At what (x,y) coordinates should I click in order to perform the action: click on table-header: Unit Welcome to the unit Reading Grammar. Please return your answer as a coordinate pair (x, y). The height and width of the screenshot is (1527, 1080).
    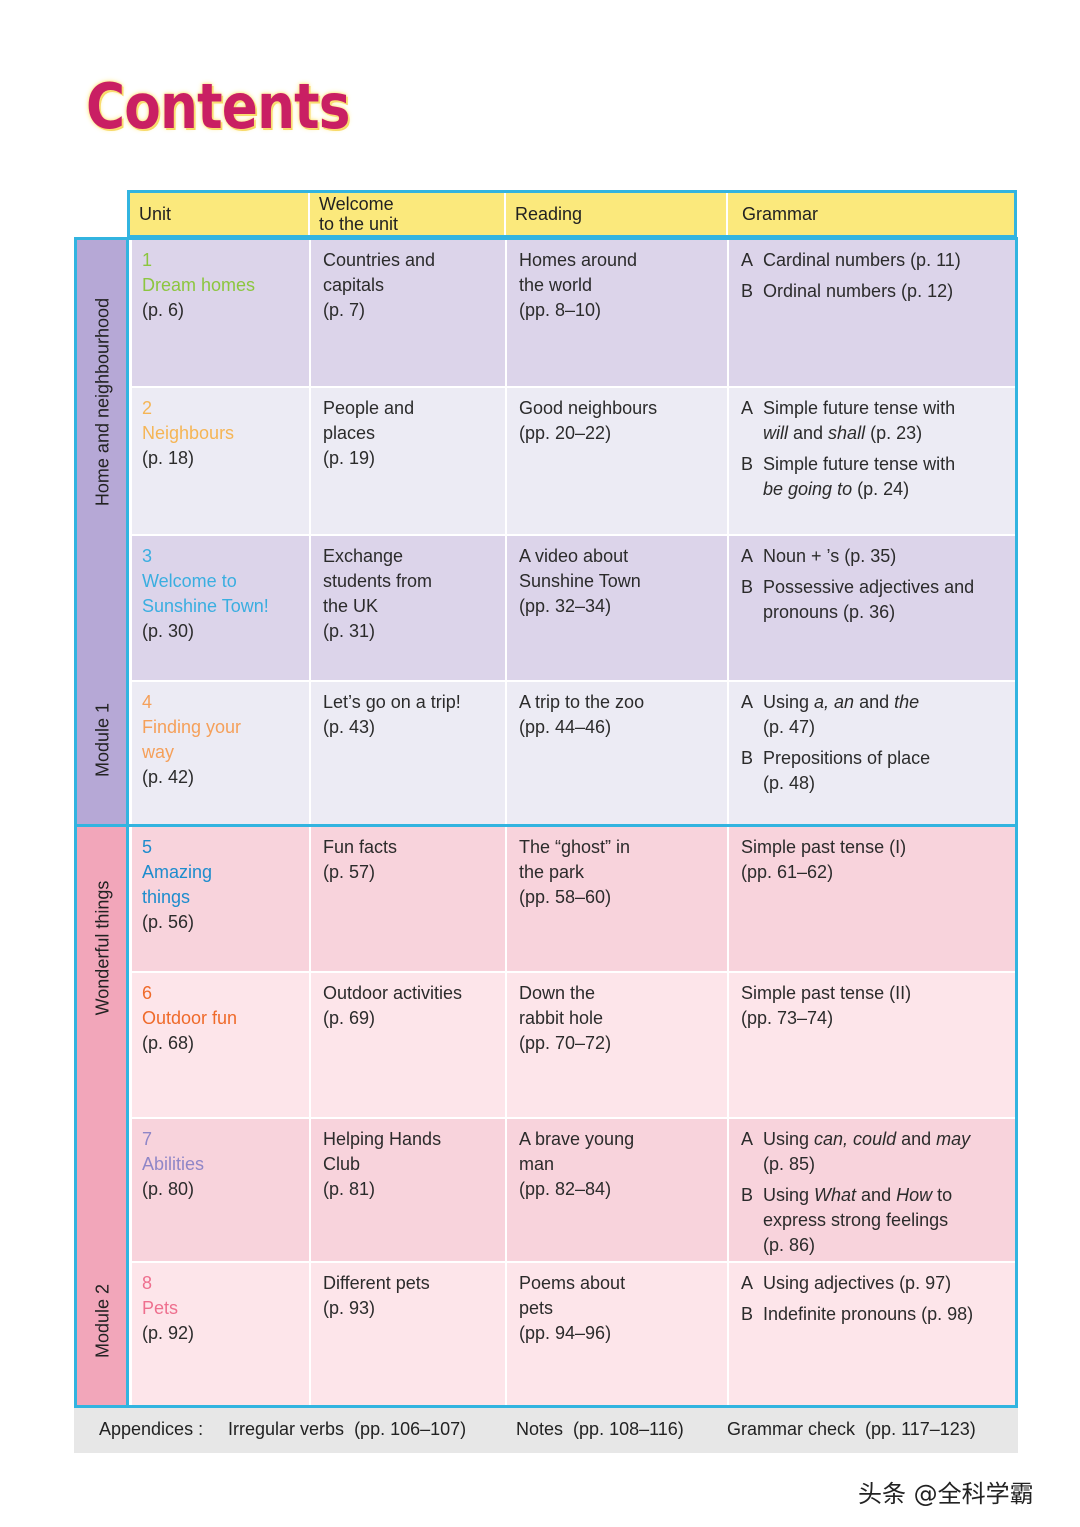
    Looking at the image, I should click on (572, 214).